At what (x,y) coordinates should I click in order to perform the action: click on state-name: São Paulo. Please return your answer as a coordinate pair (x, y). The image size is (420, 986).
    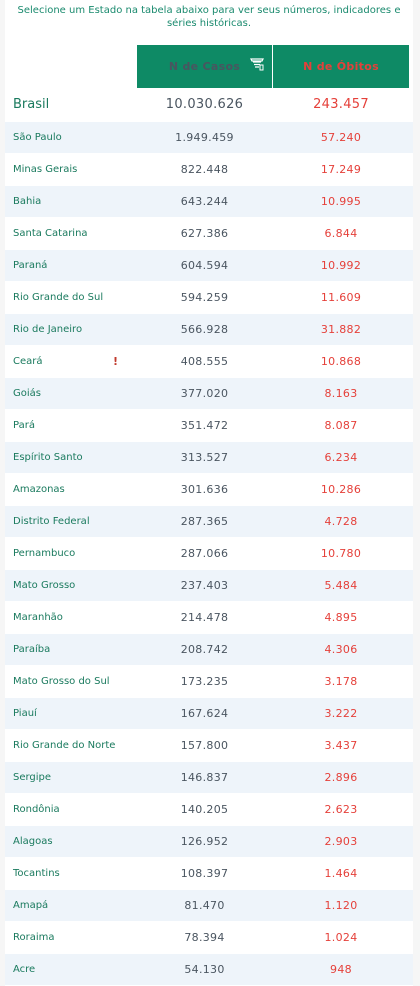
    Looking at the image, I should click on (37, 137).